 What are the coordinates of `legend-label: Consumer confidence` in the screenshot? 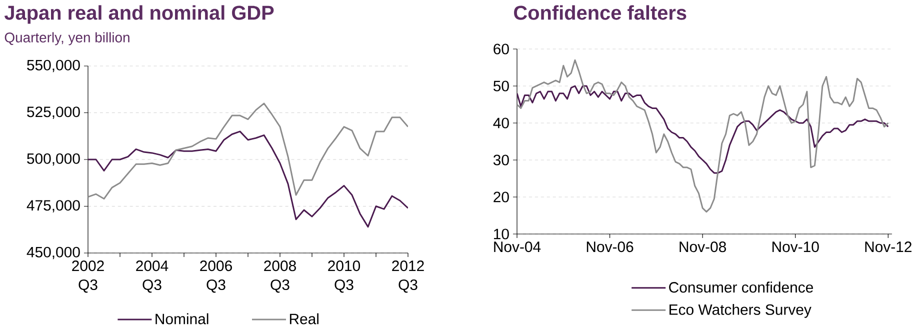 It's located at (741, 287).